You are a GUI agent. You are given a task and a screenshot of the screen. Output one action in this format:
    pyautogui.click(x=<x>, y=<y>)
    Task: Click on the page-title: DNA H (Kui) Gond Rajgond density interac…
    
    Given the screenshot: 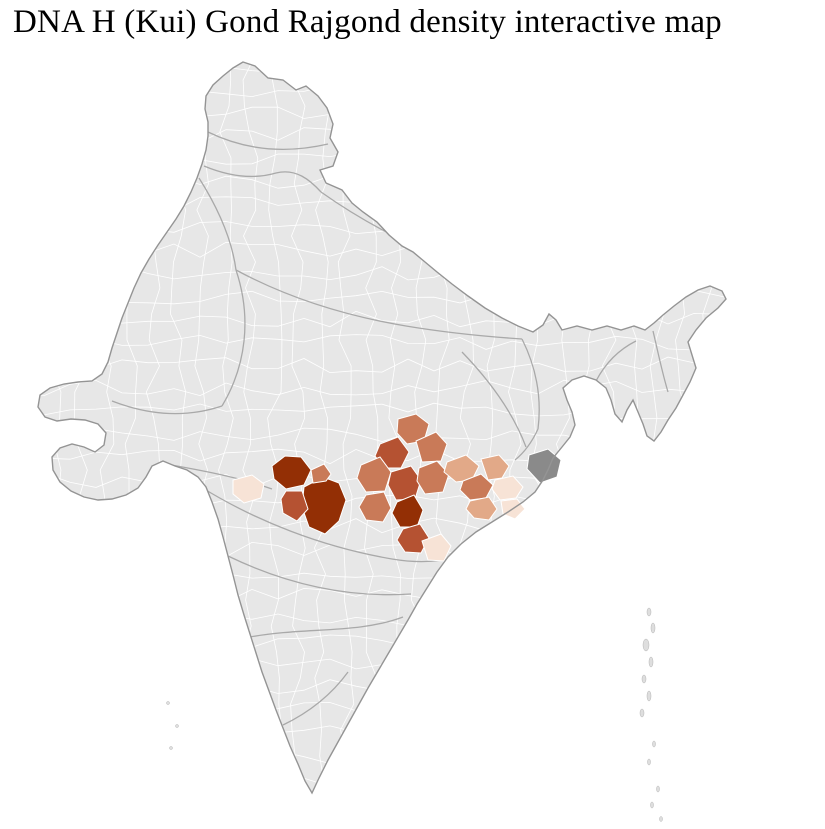 What is the action you would take?
    pyautogui.click(x=367, y=22)
    